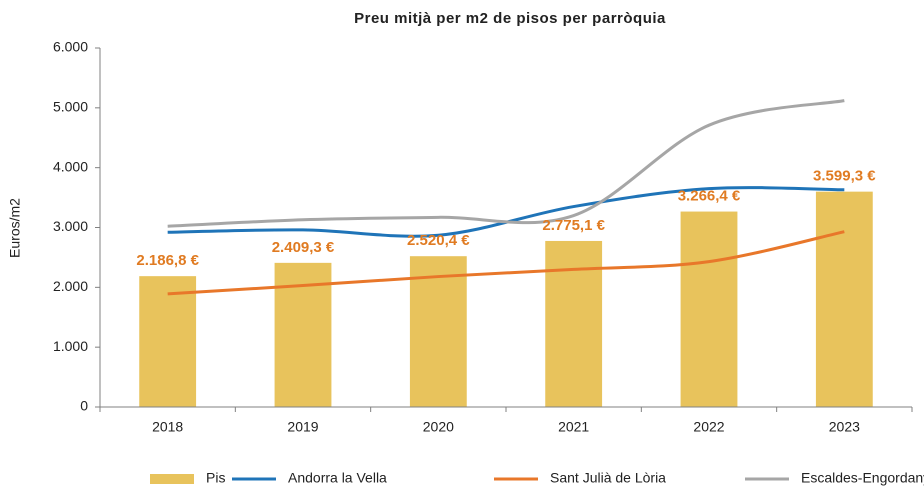 This screenshot has height=491, width=924. Describe the element at coordinates (510, 18) in the screenshot. I see `chart-title: Preu mitjà per m2 de pisos per parròquia` at that location.